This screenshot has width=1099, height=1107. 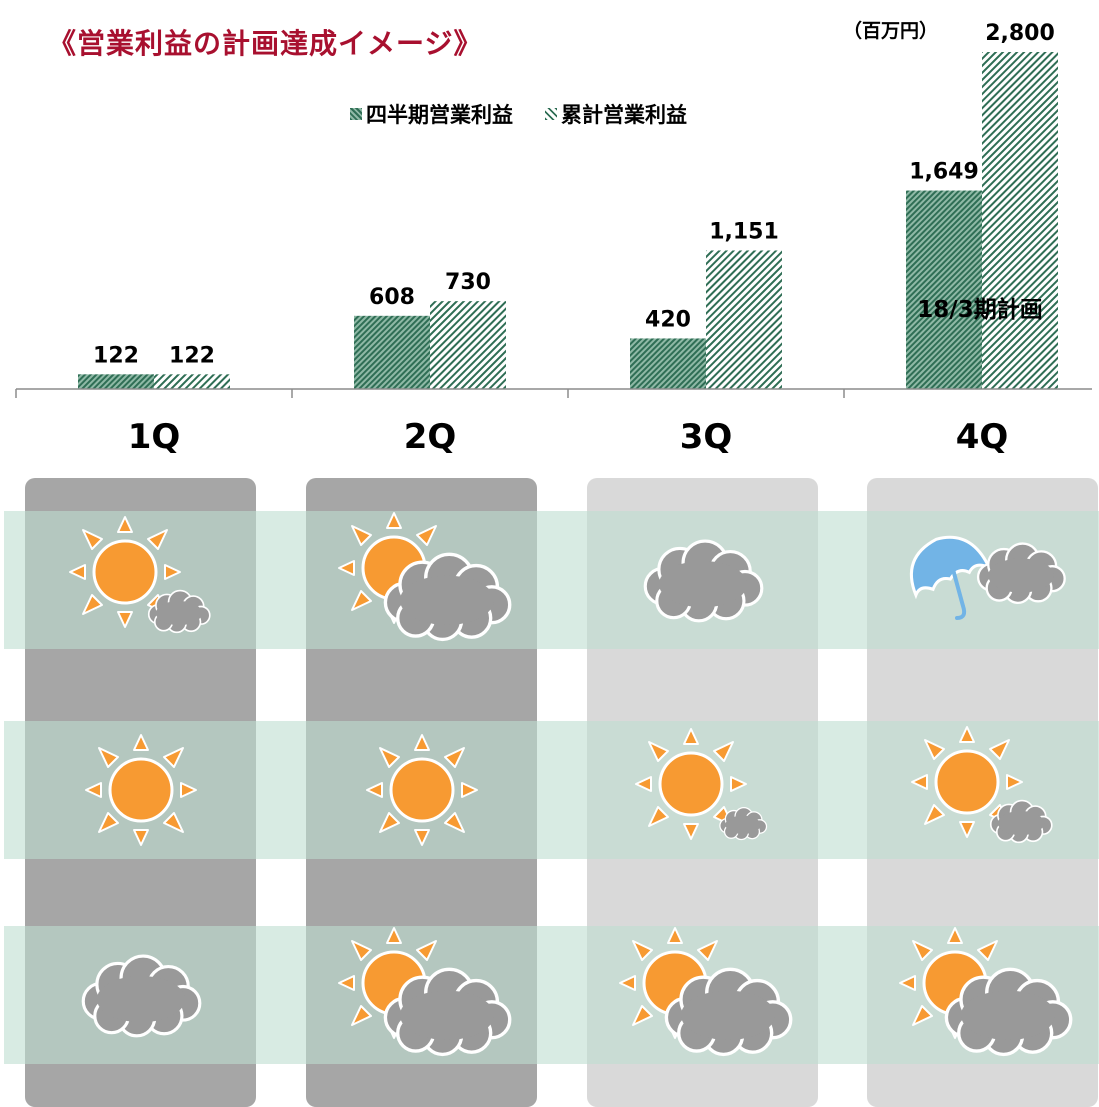 I want to click on category-label: 3Q, so click(x=706, y=437).